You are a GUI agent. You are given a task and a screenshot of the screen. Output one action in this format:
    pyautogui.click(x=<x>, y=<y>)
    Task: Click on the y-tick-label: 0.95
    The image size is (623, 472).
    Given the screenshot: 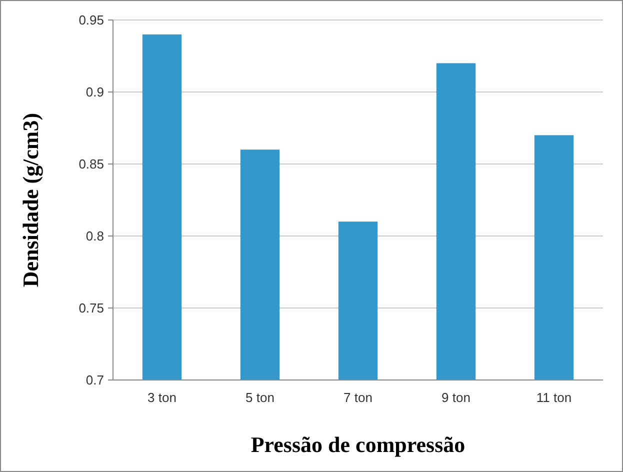 What is the action you would take?
    pyautogui.click(x=91, y=20)
    